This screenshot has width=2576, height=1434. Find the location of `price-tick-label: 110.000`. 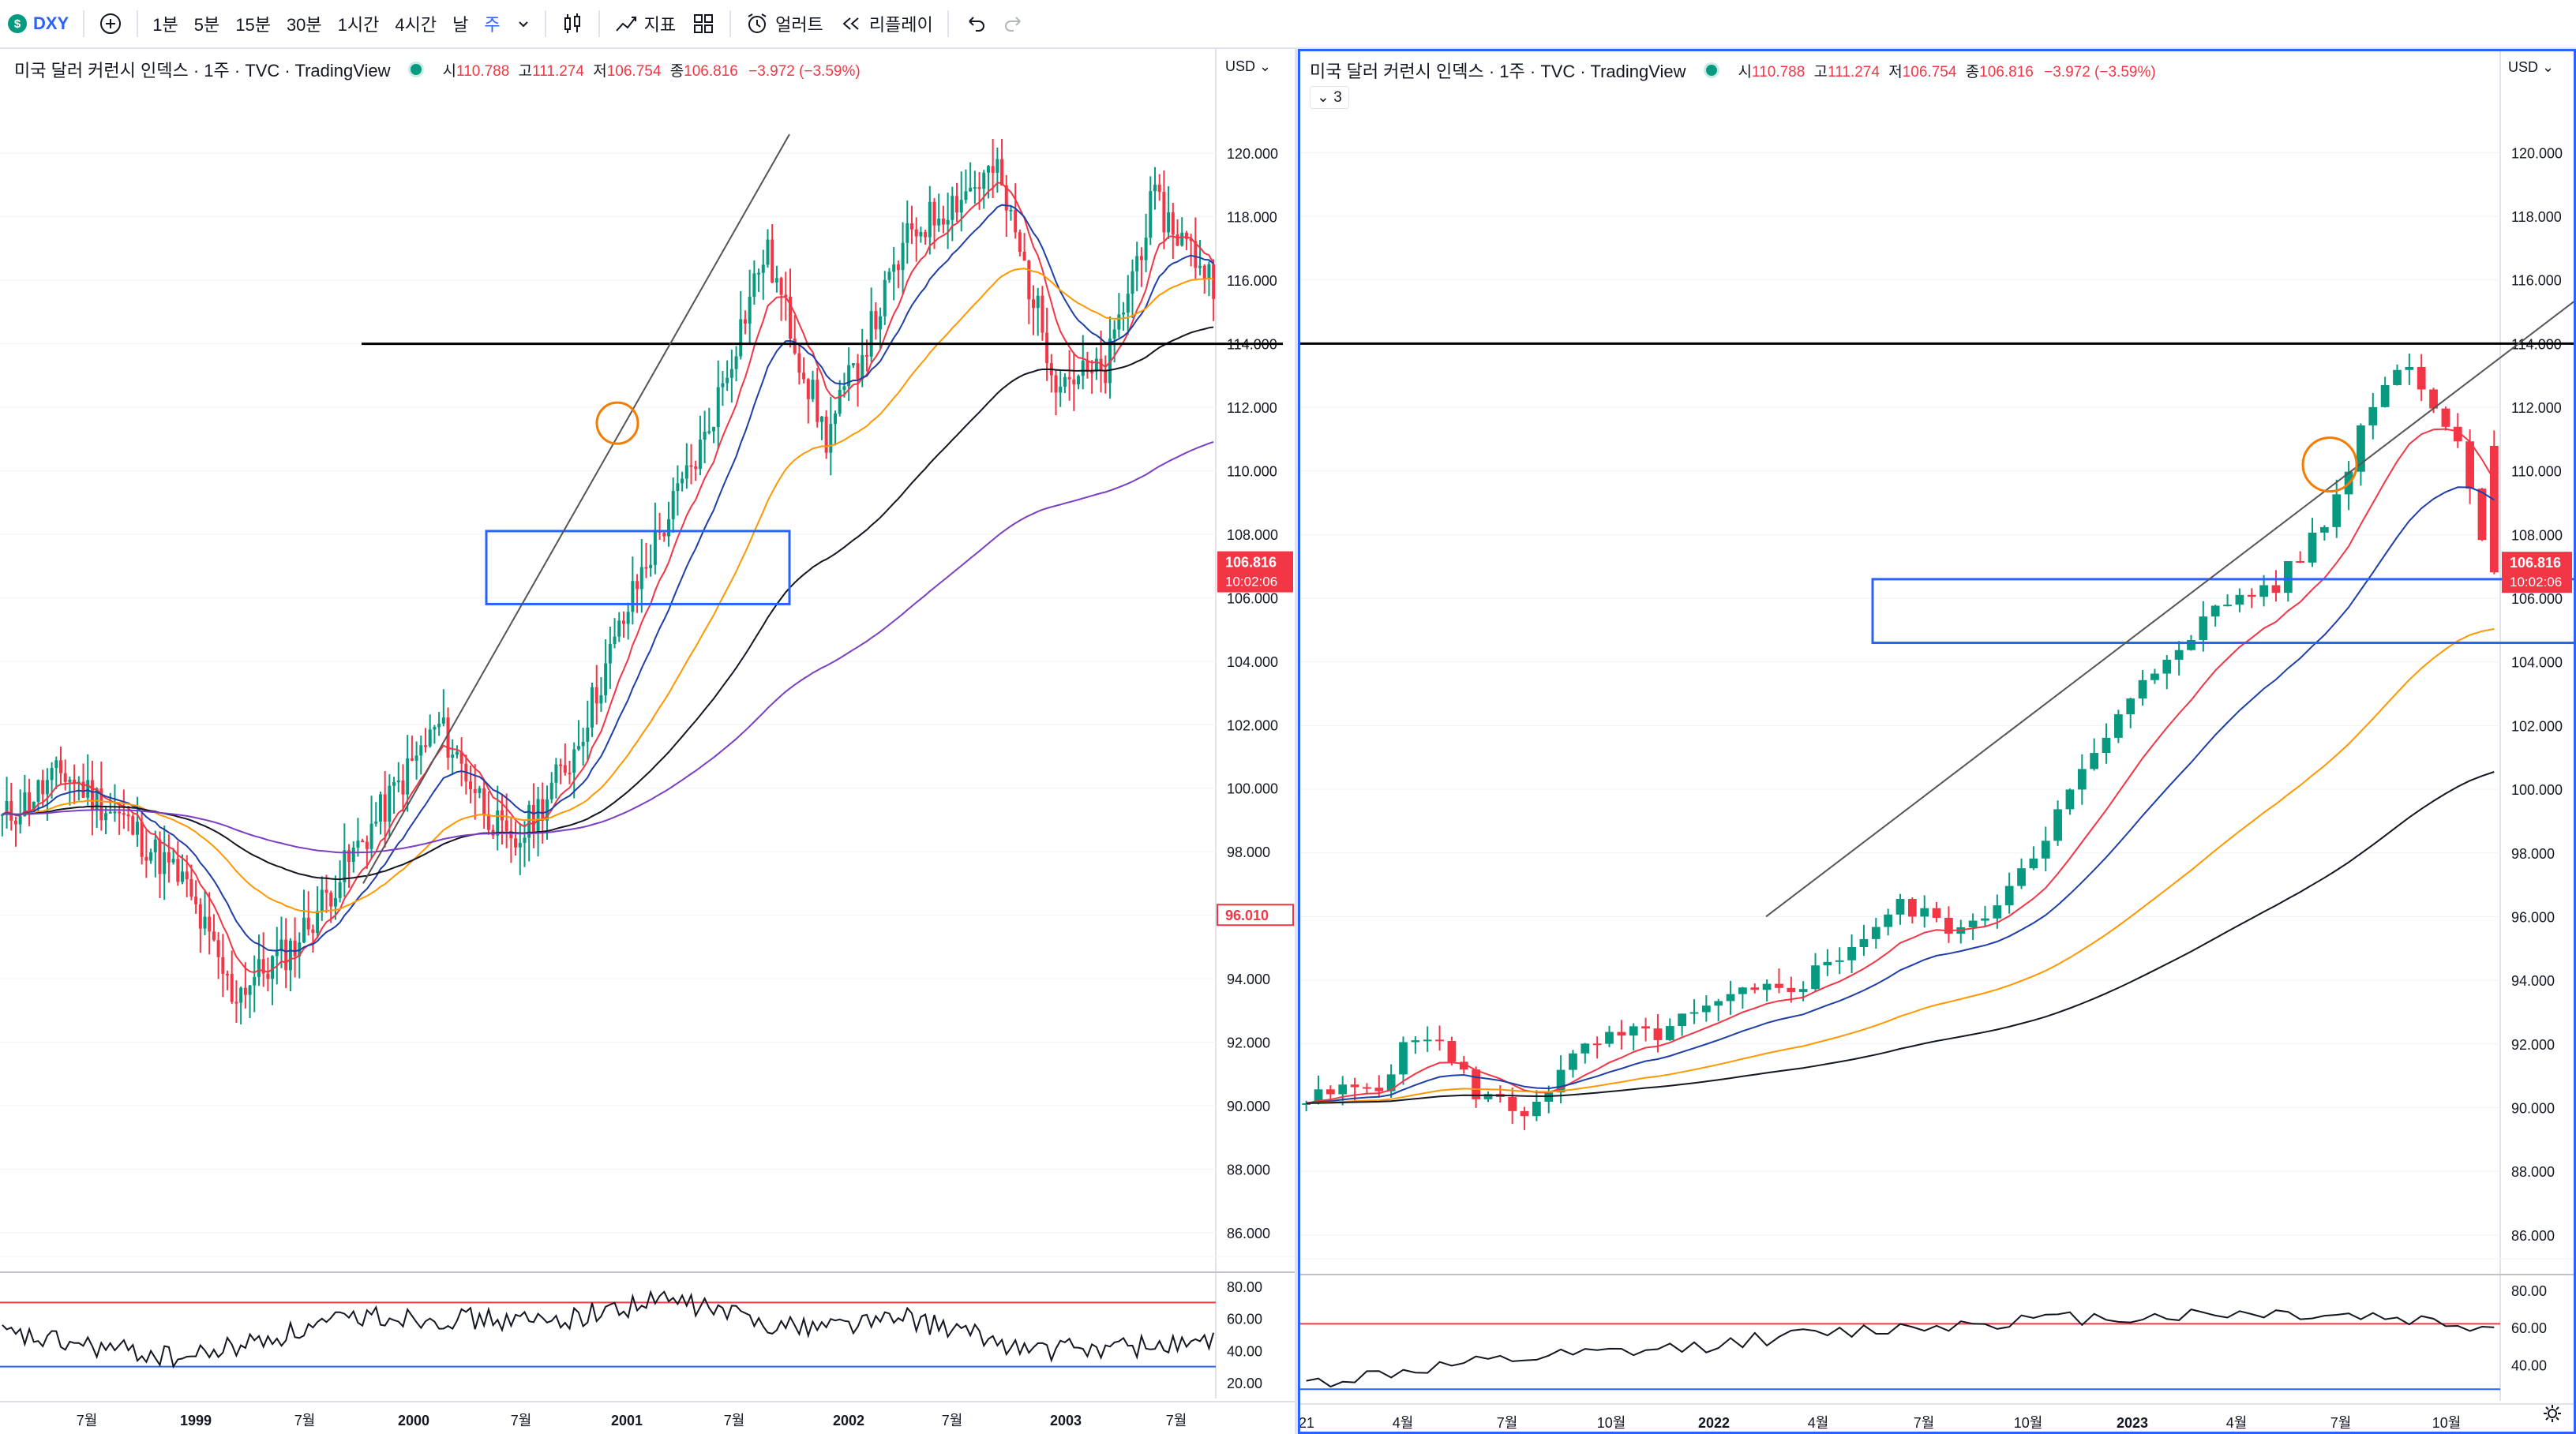

price-tick-label: 110.000 is located at coordinates (2536, 472).